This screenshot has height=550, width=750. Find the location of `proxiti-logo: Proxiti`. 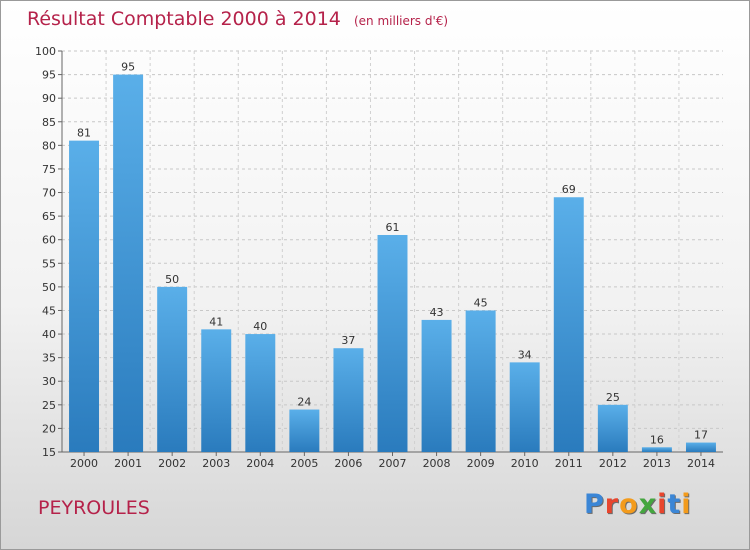

proxiti-logo: Proxiti is located at coordinates (638, 504).